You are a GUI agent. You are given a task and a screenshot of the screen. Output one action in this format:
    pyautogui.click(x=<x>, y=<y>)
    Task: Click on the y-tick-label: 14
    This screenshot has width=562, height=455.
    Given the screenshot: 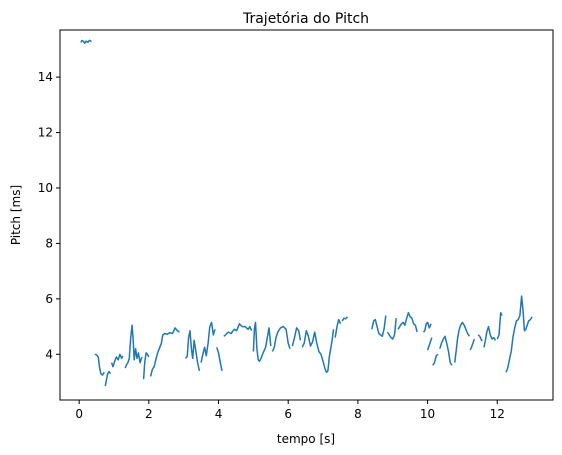 What is the action you would take?
    pyautogui.click(x=45, y=77)
    